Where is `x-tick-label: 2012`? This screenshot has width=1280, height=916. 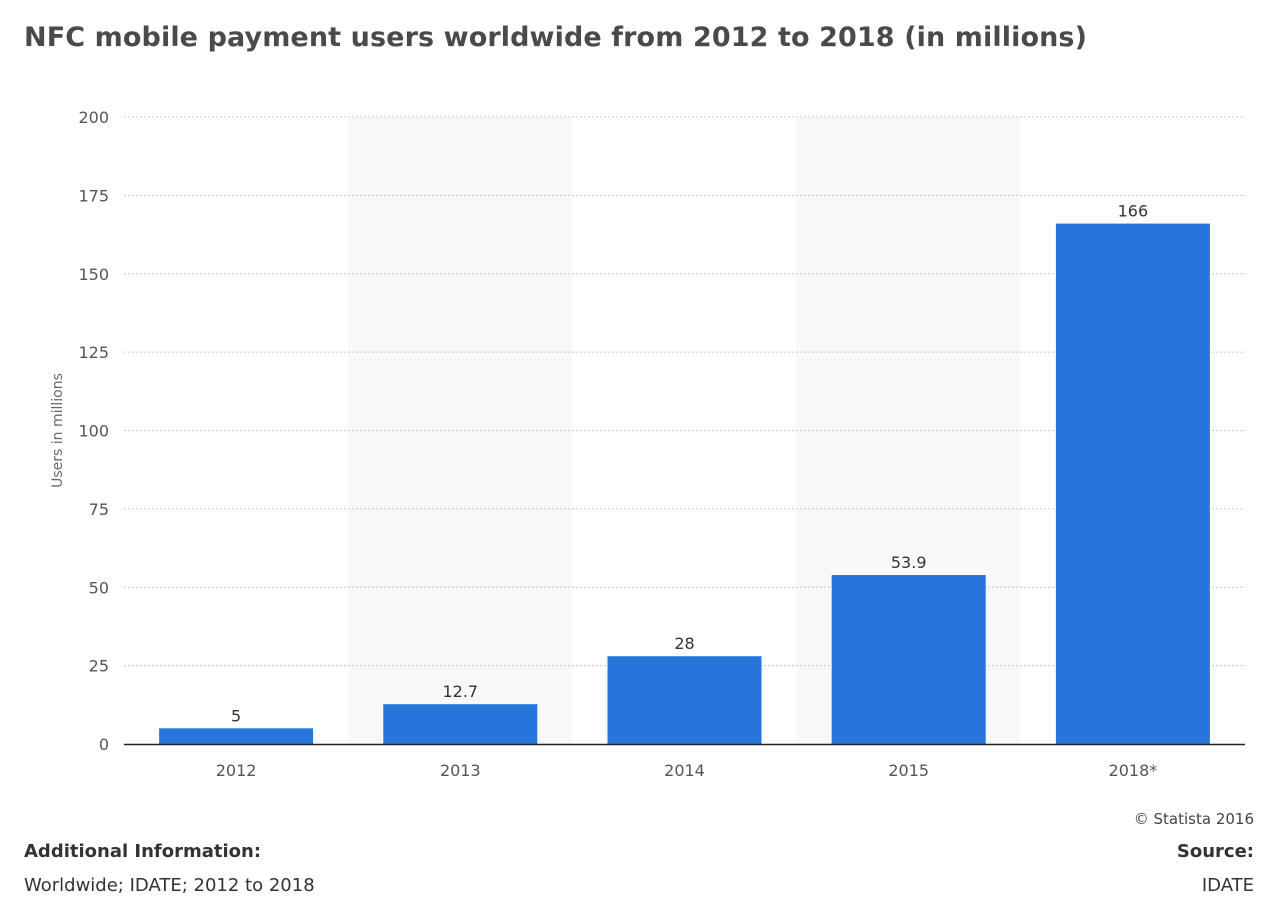 x-tick-label: 2012 is located at coordinates (236, 770).